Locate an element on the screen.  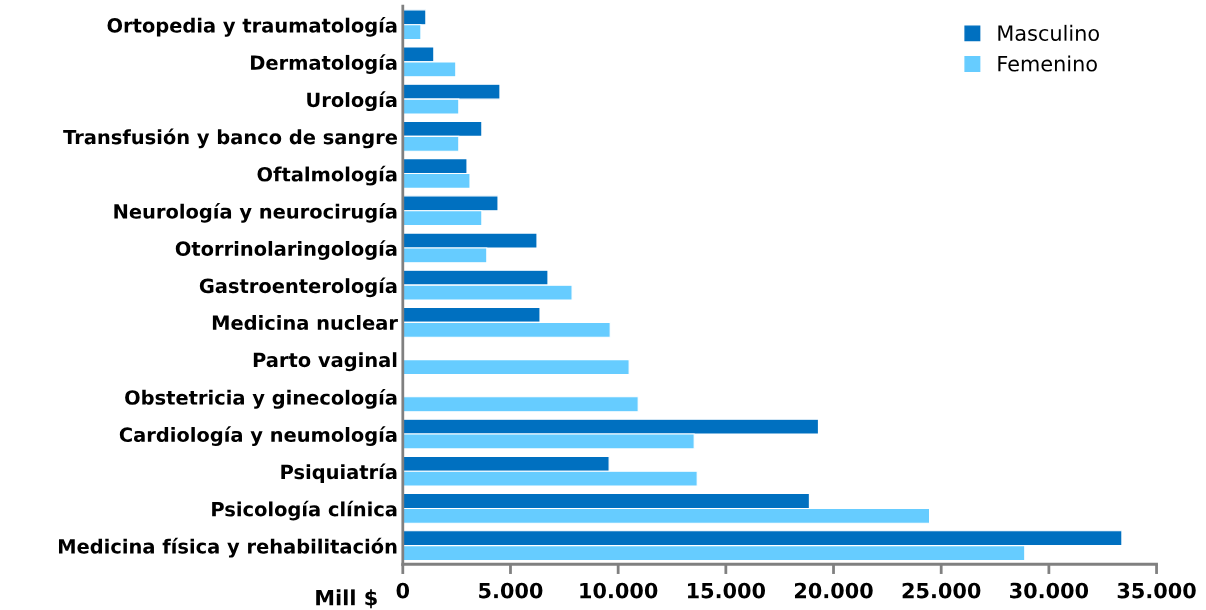
y-tick-label: Psiquiatría is located at coordinates (339, 473).